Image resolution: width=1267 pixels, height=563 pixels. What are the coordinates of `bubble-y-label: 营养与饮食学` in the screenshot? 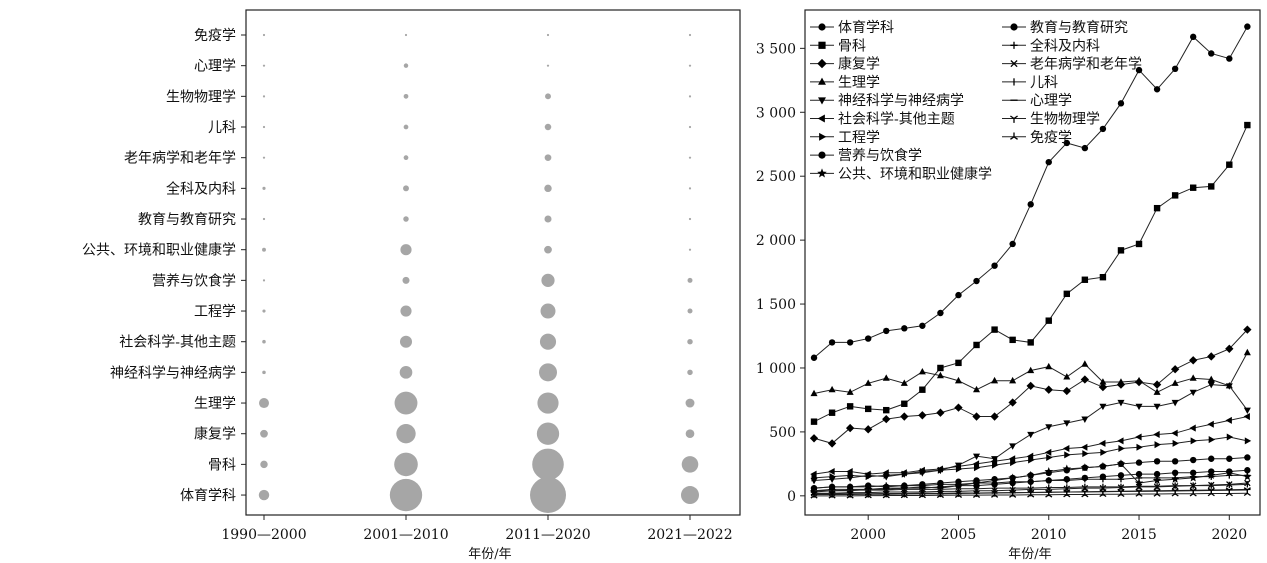 It's located at (194, 280).